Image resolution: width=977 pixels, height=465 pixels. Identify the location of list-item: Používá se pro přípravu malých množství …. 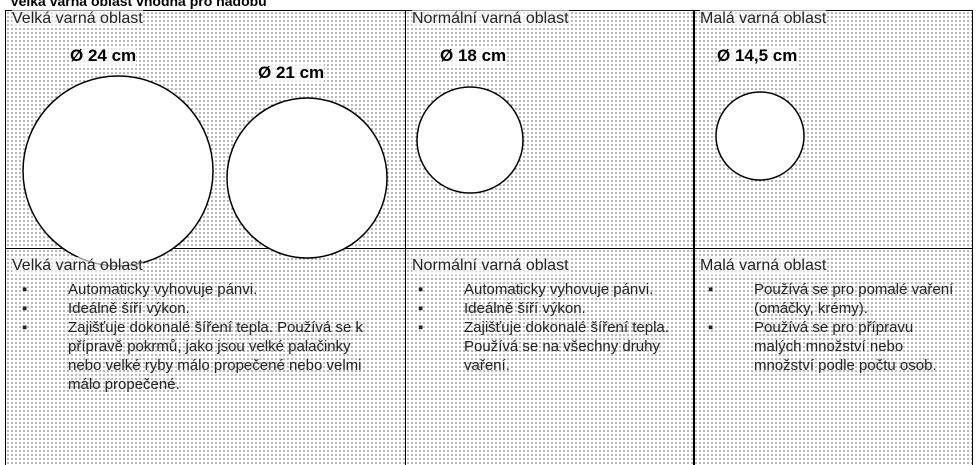
(835, 346).